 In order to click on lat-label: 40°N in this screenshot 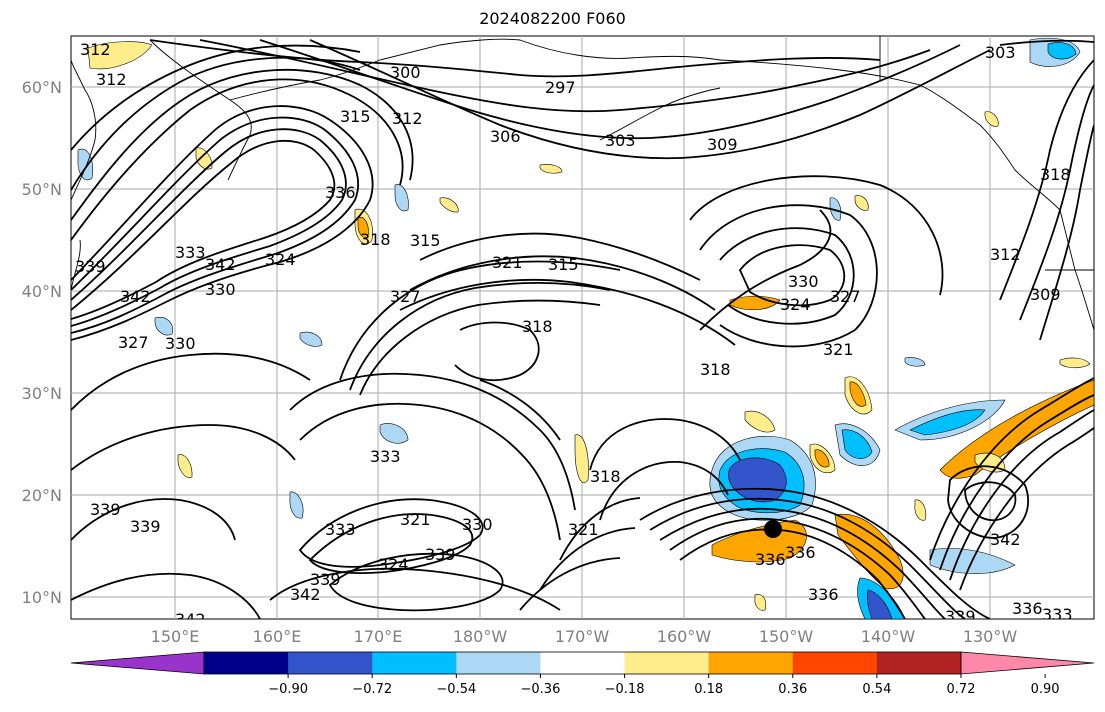, I will do `click(42, 291)`.